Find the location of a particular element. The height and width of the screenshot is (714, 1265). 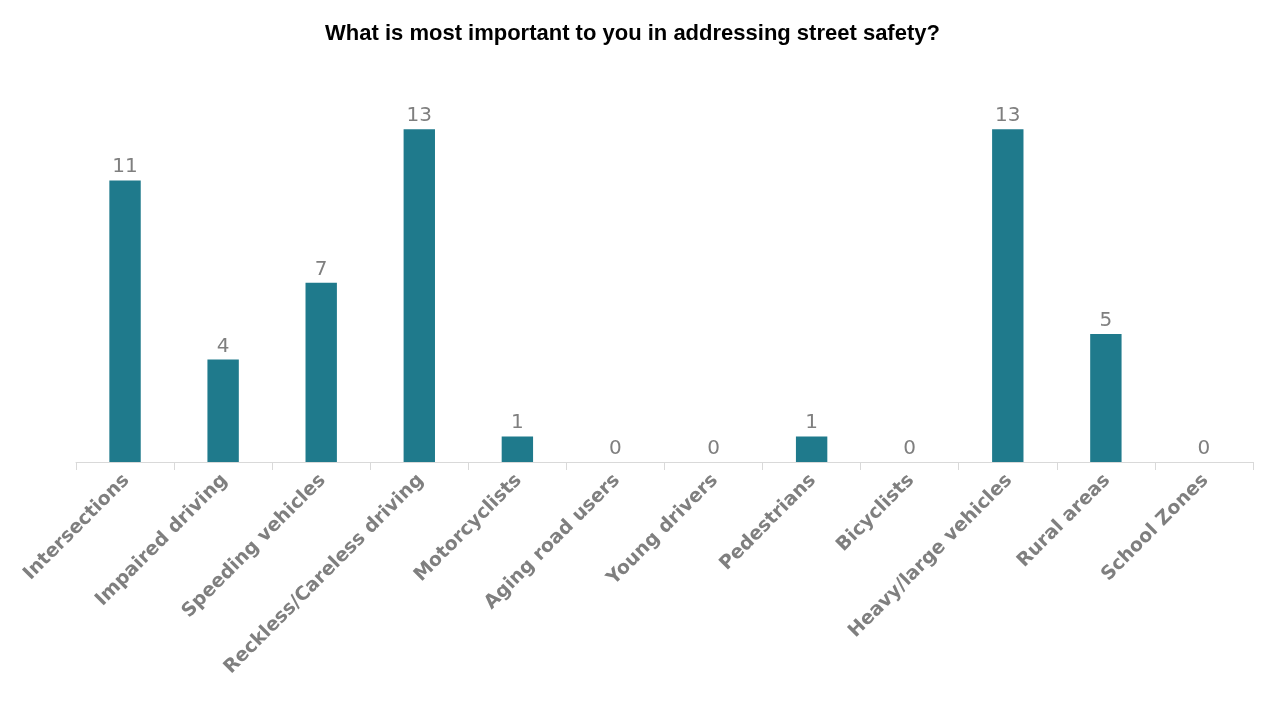

data-label: 11 is located at coordinates (125, 165).